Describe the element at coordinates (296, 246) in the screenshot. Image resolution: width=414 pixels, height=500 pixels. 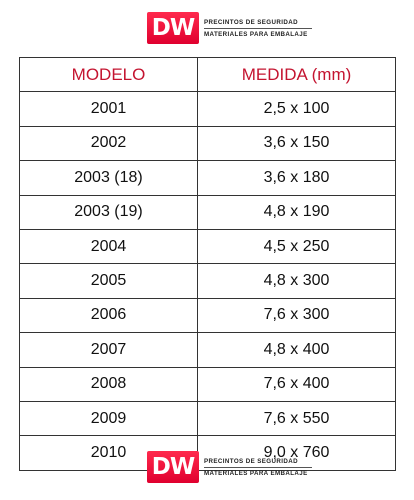
I see `size-cell: 4,5 x 250` at that location.